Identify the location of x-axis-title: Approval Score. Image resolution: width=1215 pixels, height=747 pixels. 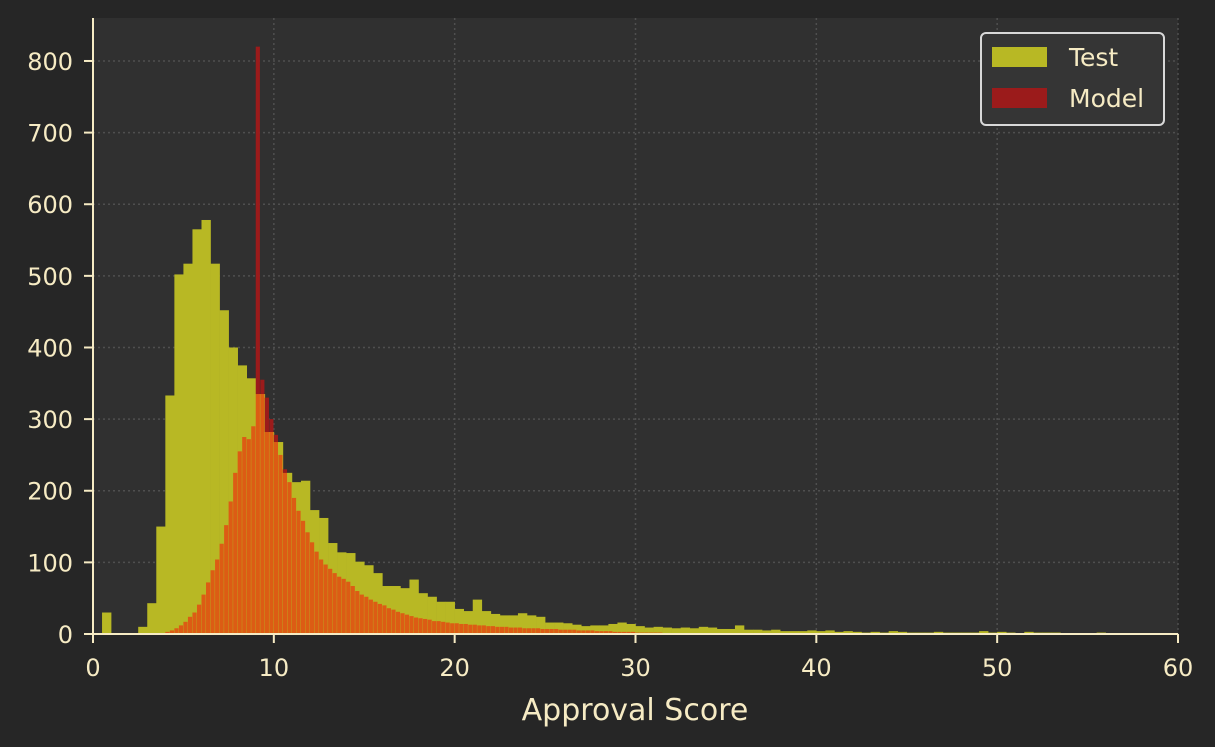
(635, 710).